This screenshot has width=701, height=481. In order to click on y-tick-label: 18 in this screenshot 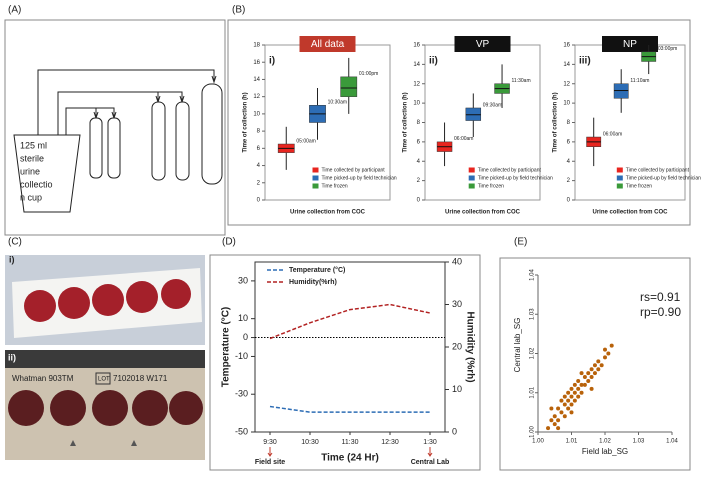, I will do `click(256, 46)`.